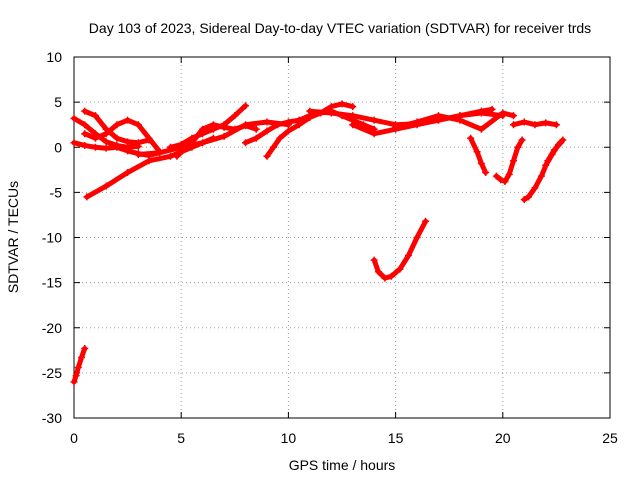  Describe the element at coordinates (58, 102) in the screenshot. I see `y-tick-label: 5` at that location.